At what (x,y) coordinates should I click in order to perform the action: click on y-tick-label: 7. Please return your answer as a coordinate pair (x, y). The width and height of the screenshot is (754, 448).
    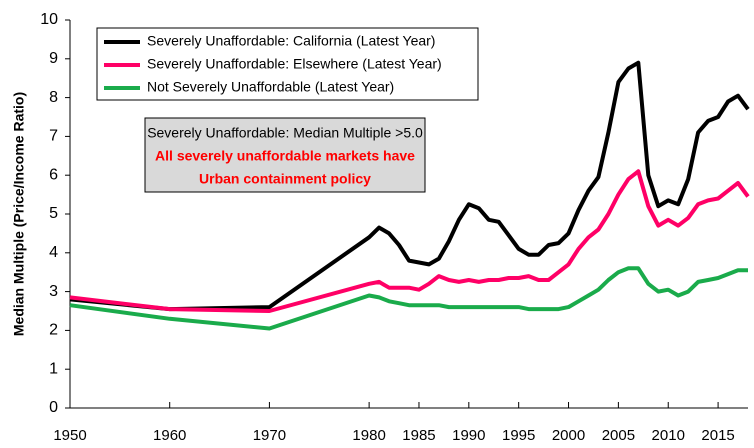
    Looking at the image, I should click on (53, 136).